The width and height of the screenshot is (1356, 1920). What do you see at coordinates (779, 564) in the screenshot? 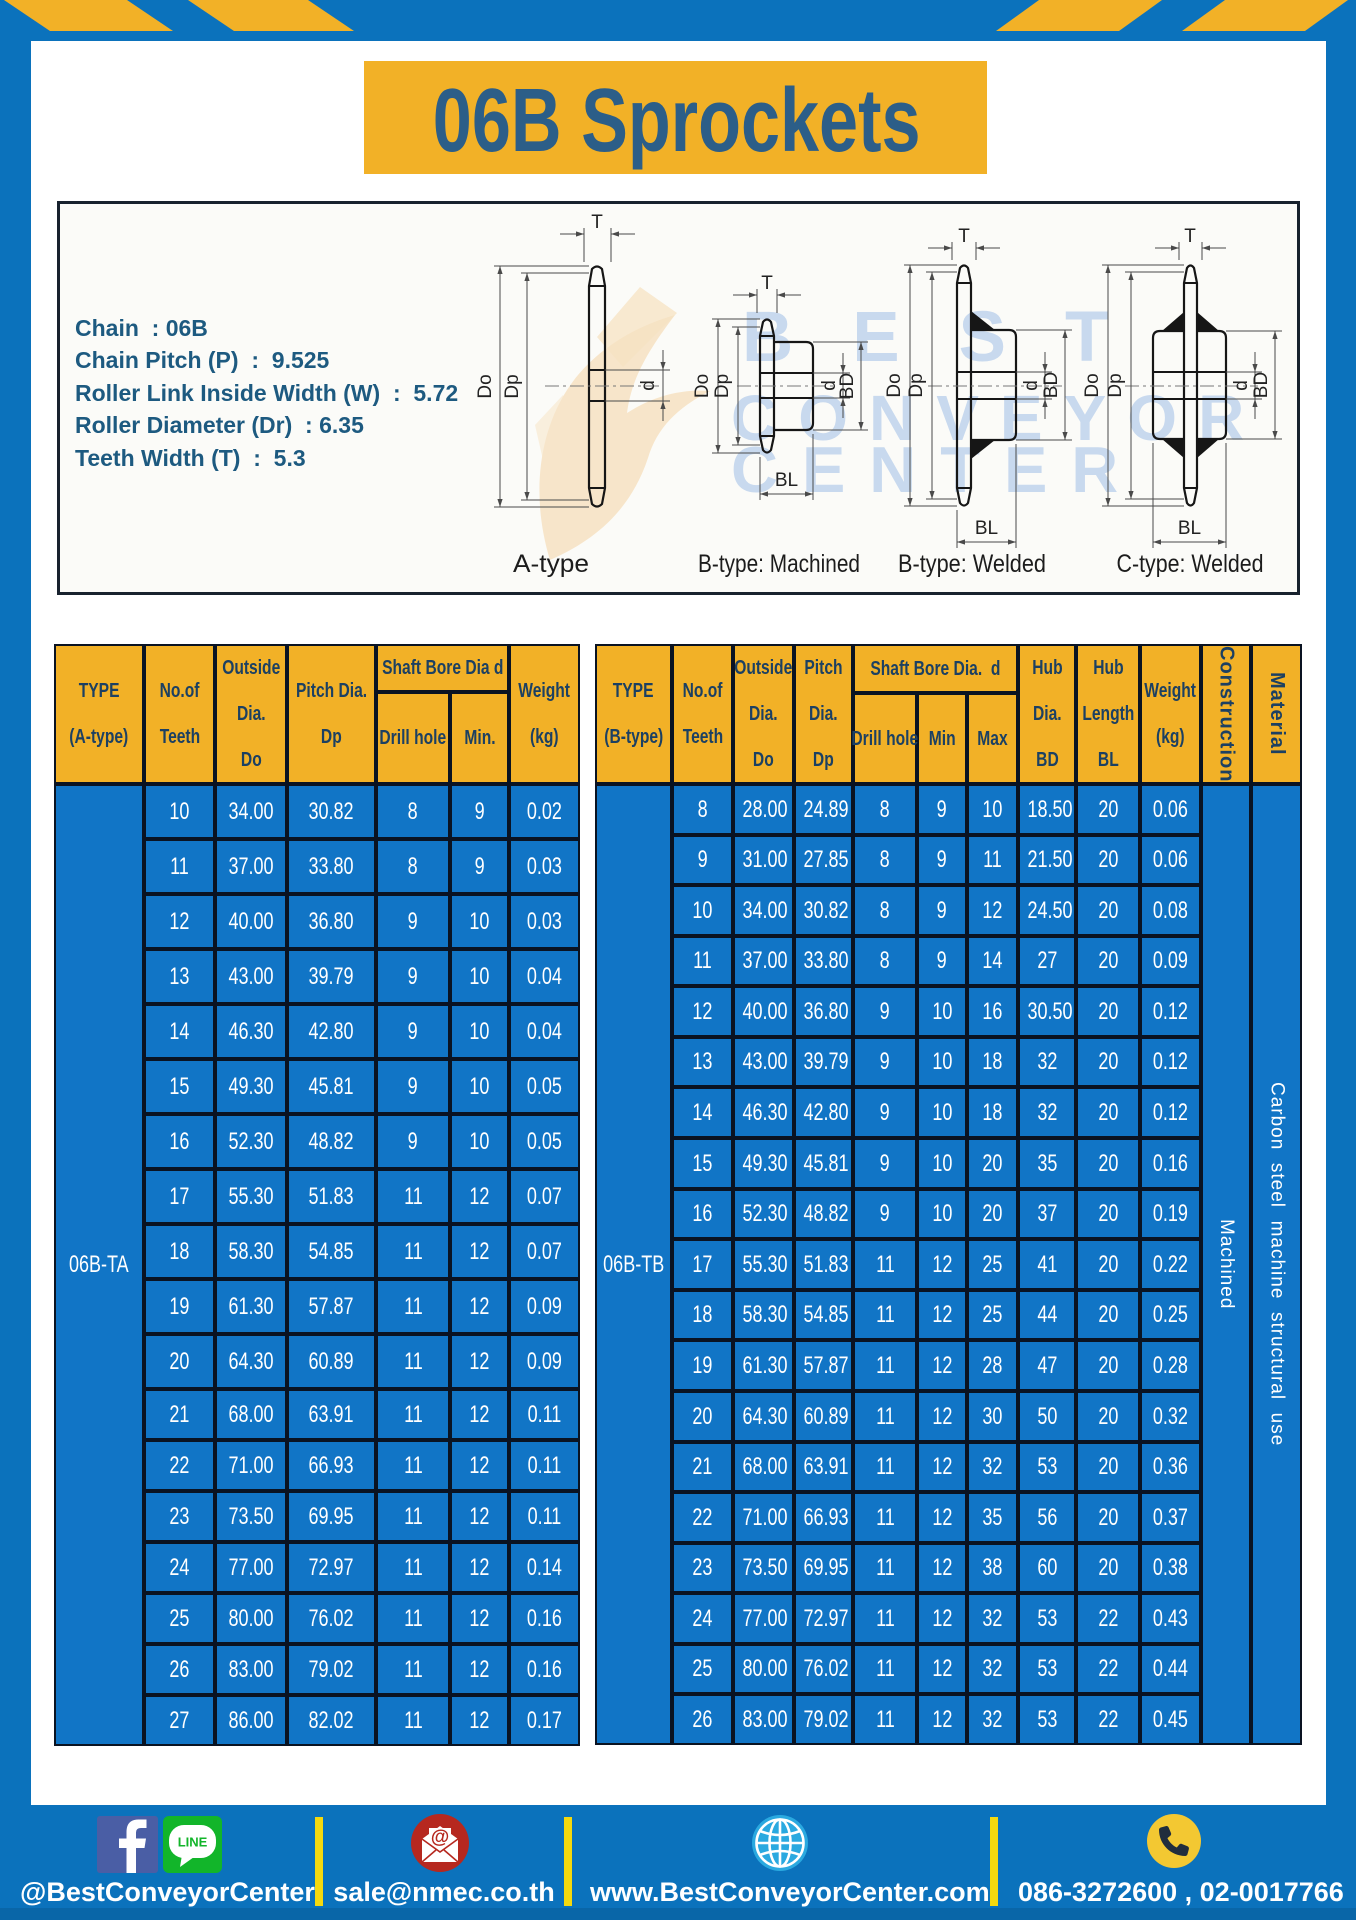
I see `svg-text: B-type: Machined` at bounding box center [779, 564].